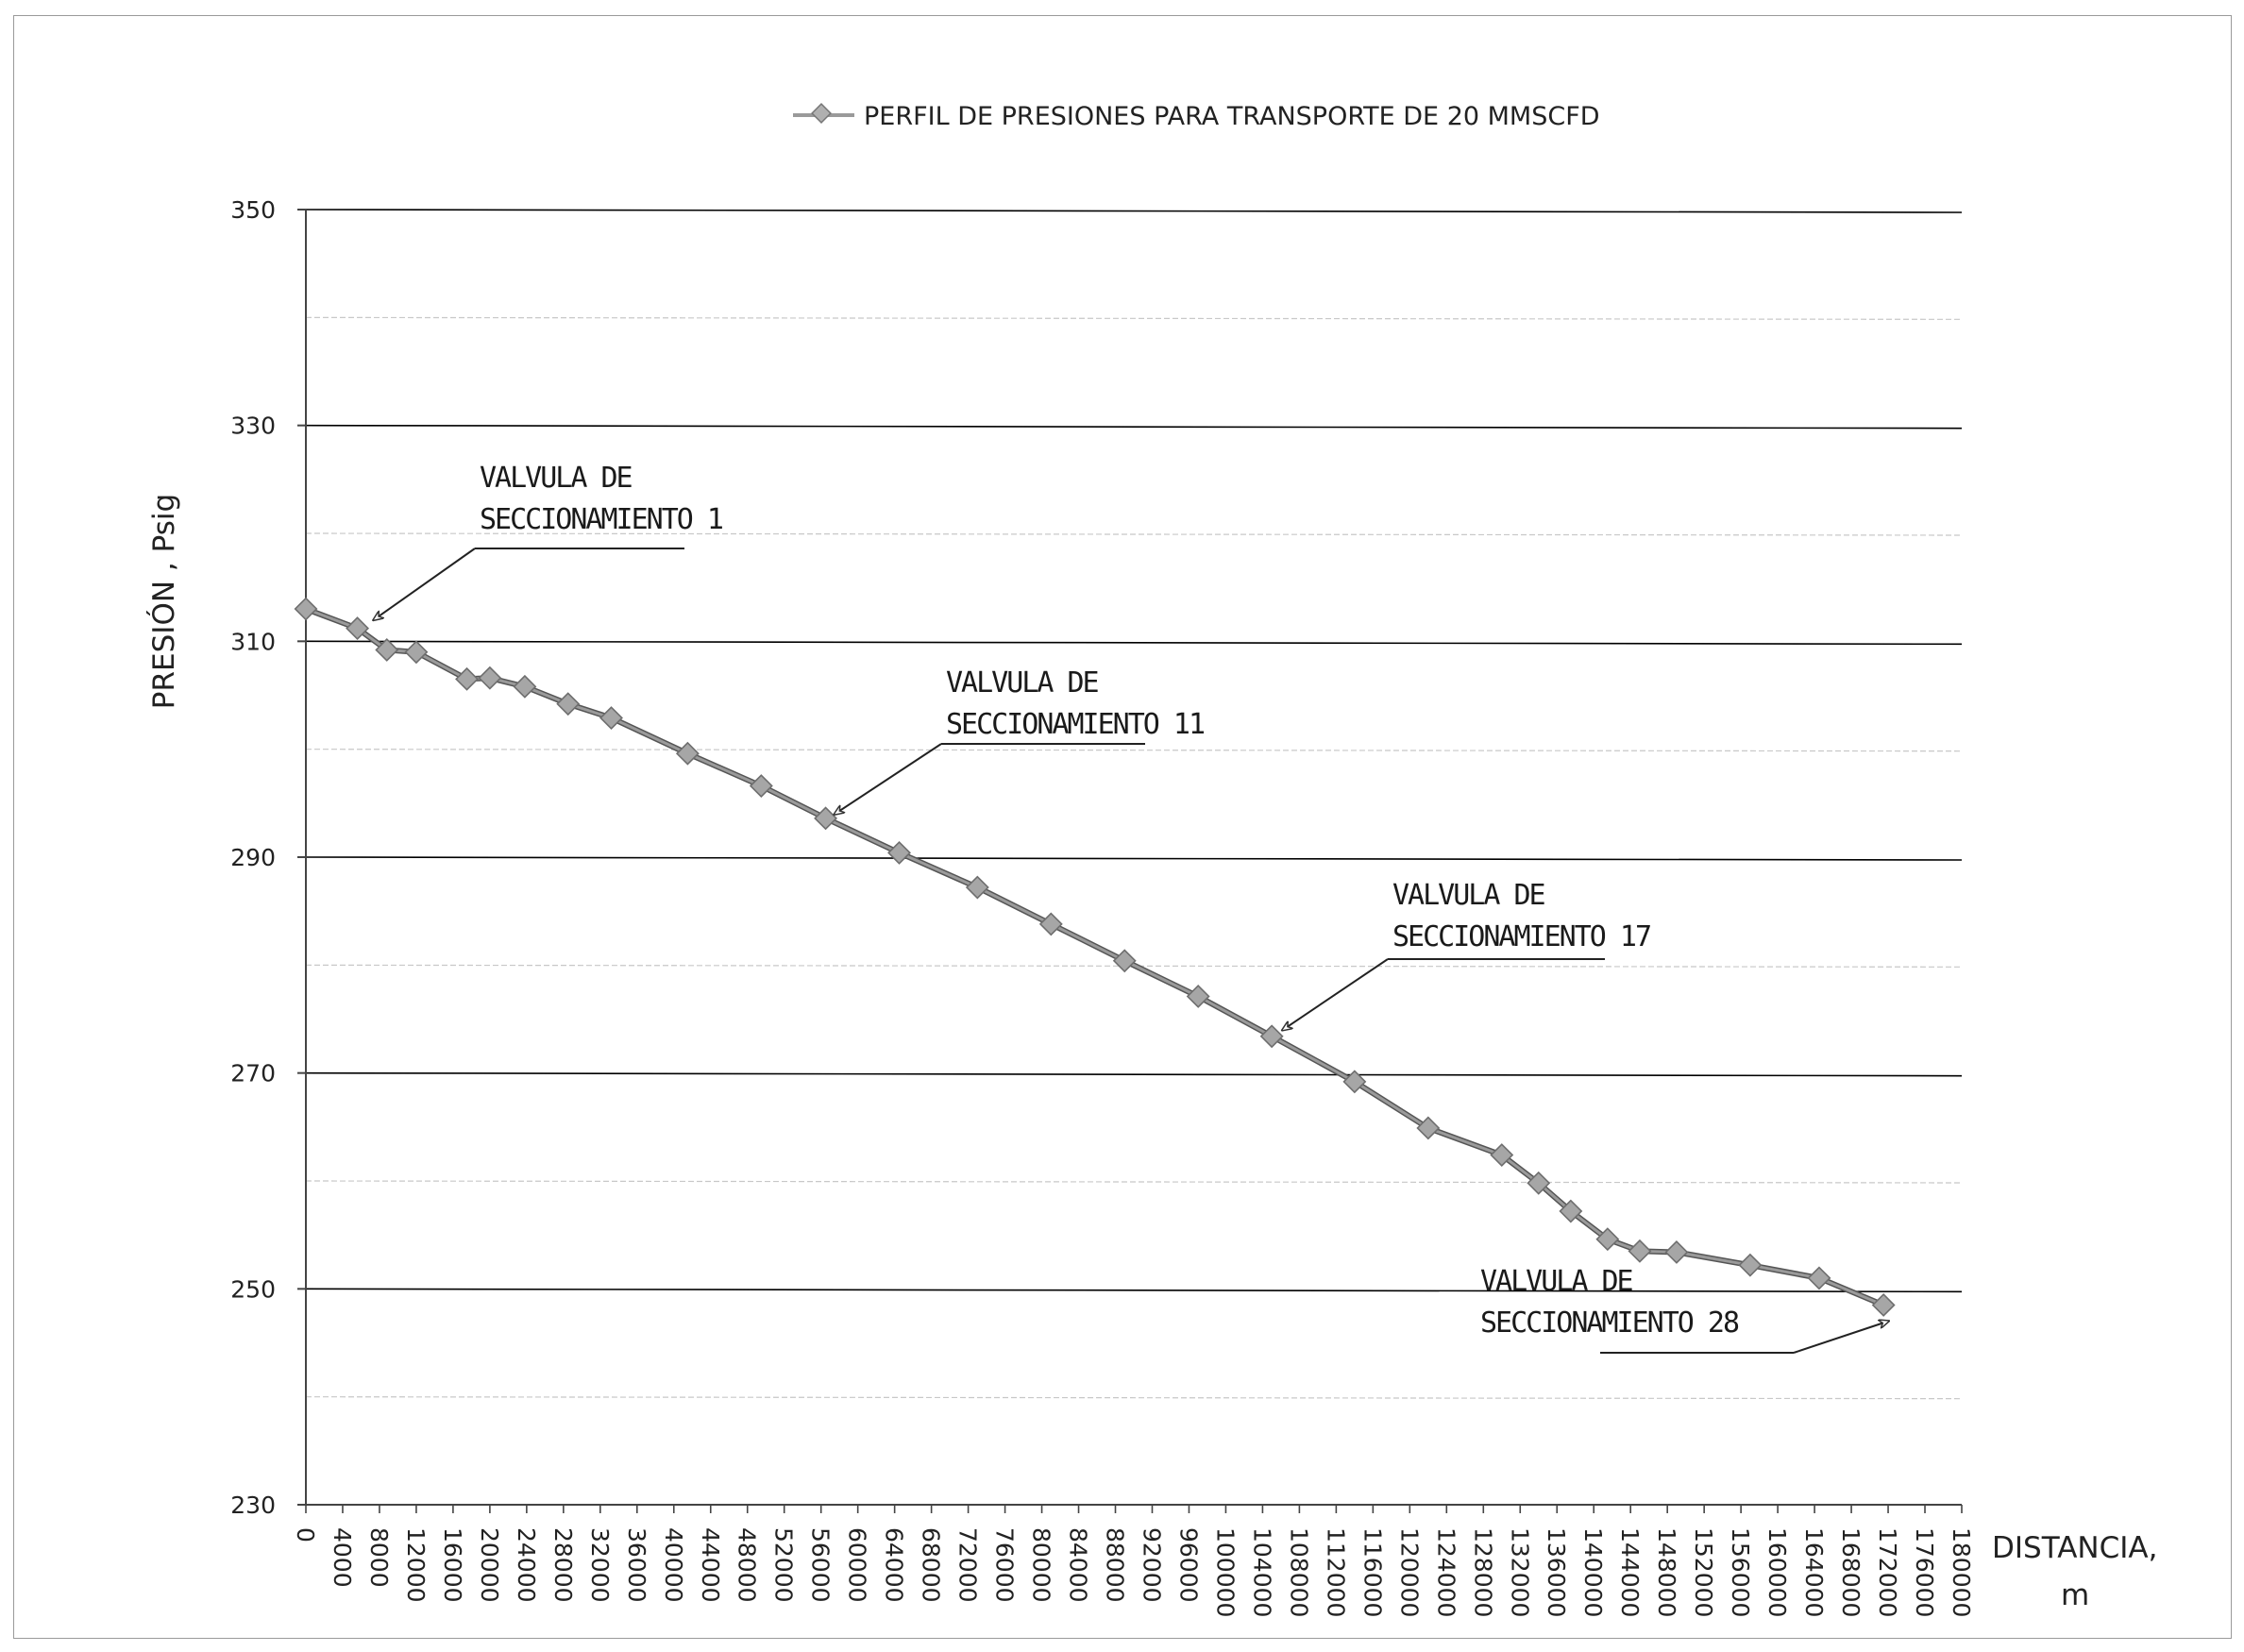 This screenshot has height=1652, width=2244. I want to click on x-tick-label: 36000, so click(636, 1565).